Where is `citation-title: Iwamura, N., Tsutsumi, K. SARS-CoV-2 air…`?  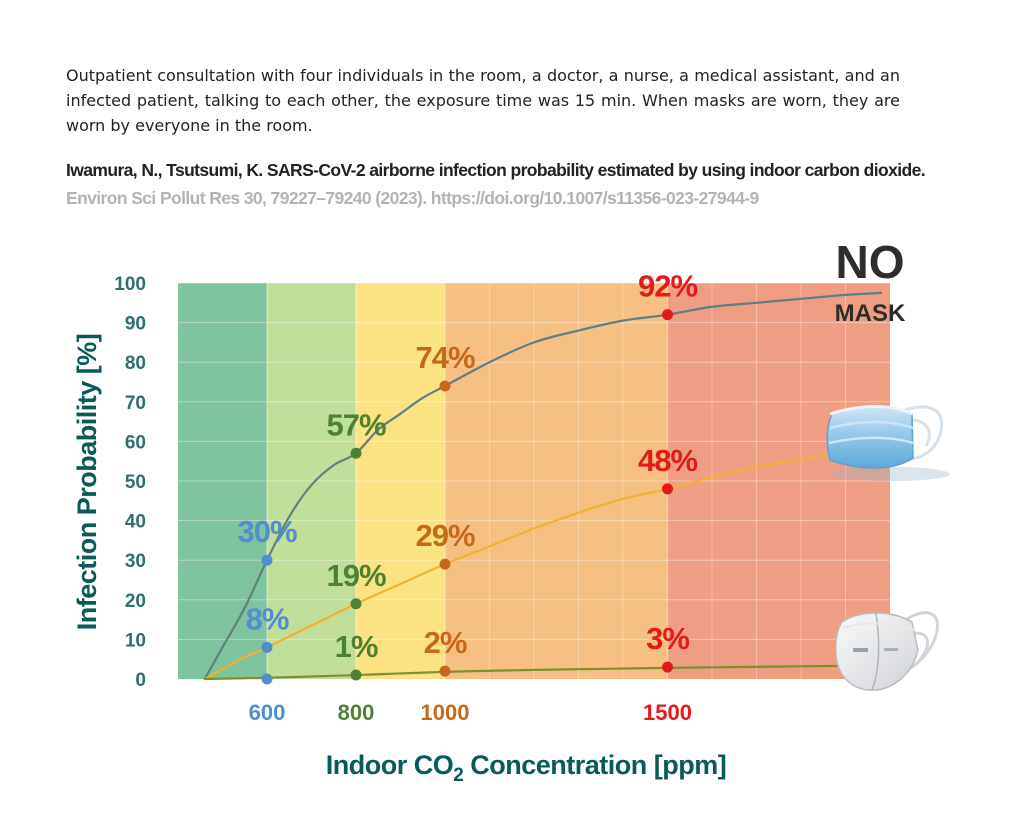
citation-title: Iwamura, N., Tsutsumi, K. SARS-CoV-2 air… is located at coordinates (496, 170).